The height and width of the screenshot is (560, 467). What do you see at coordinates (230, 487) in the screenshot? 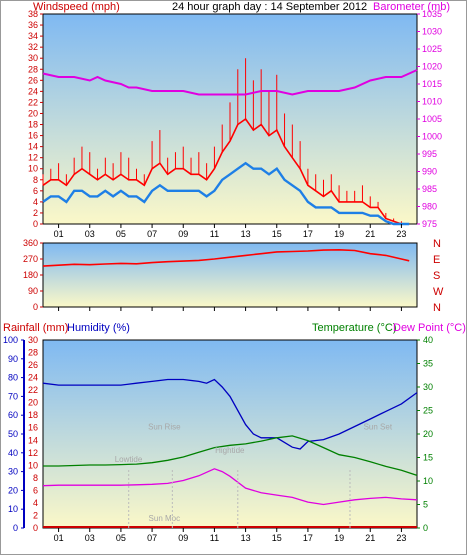
I see `dewpoint-series-line` at bounding box center [230, 487].